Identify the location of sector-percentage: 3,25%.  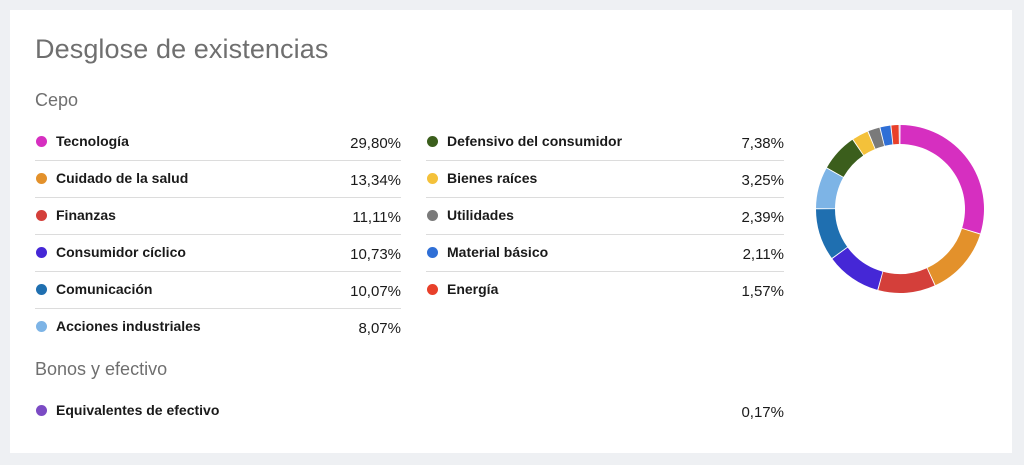
(762, 180).